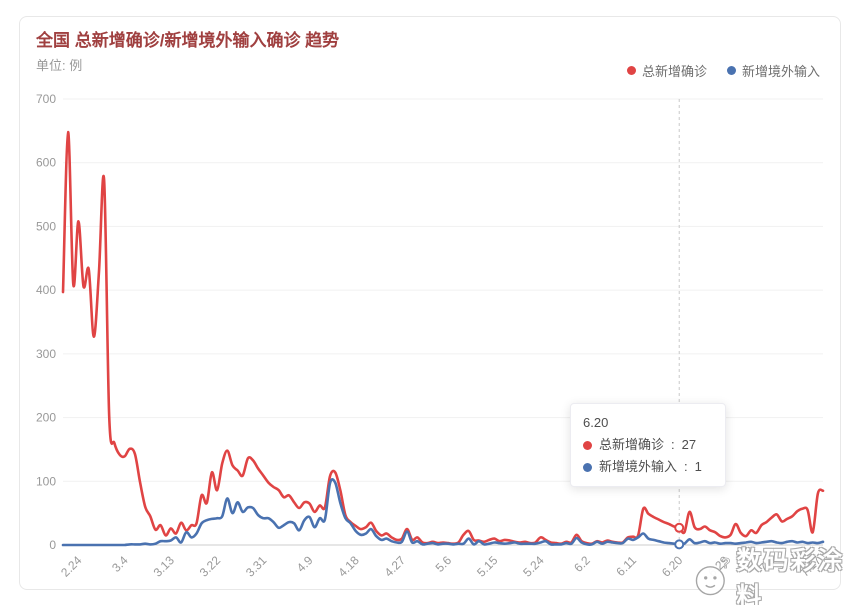 Image resolution: width=861 pixels, height=605 pixels. What do you see at coordinates (256, 566) in the screenshot?
I see `svg-text: 3.31` at bounding box center [256, 566].